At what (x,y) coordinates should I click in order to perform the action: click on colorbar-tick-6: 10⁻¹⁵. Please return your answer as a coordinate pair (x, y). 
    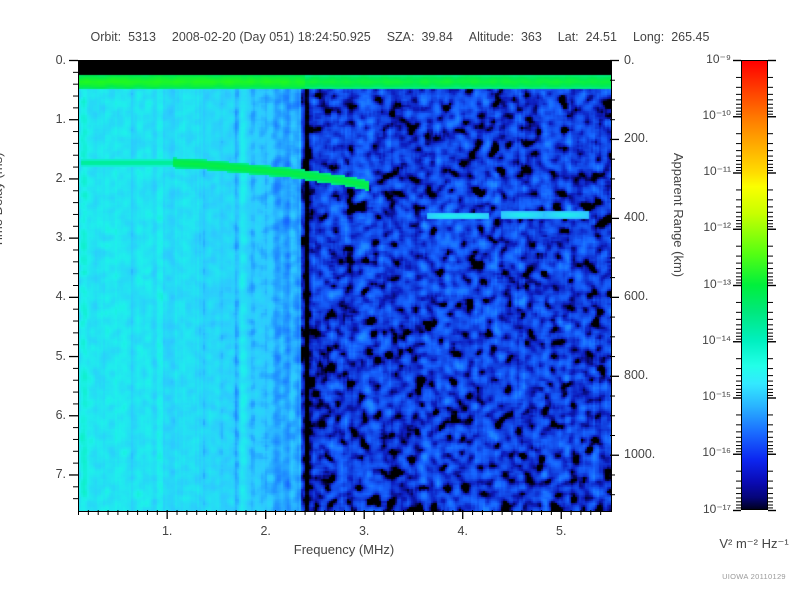
    Looking at the image, I should click on (716, 396).